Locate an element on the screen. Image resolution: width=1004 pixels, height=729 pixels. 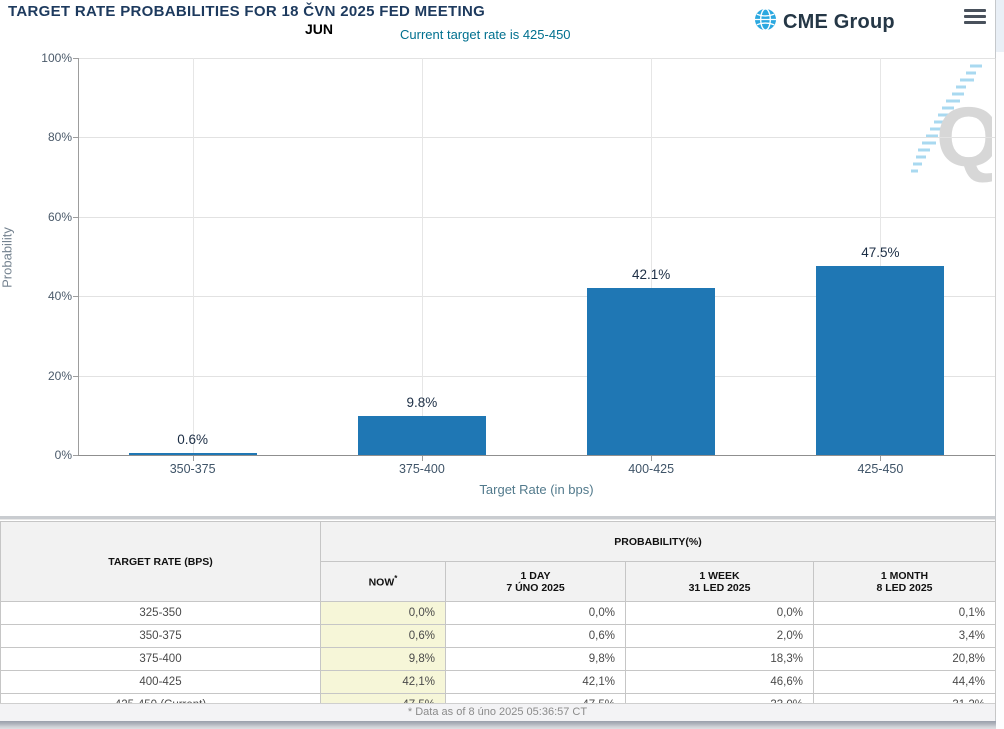
y-axis-line is located at coordinates (78, 256).